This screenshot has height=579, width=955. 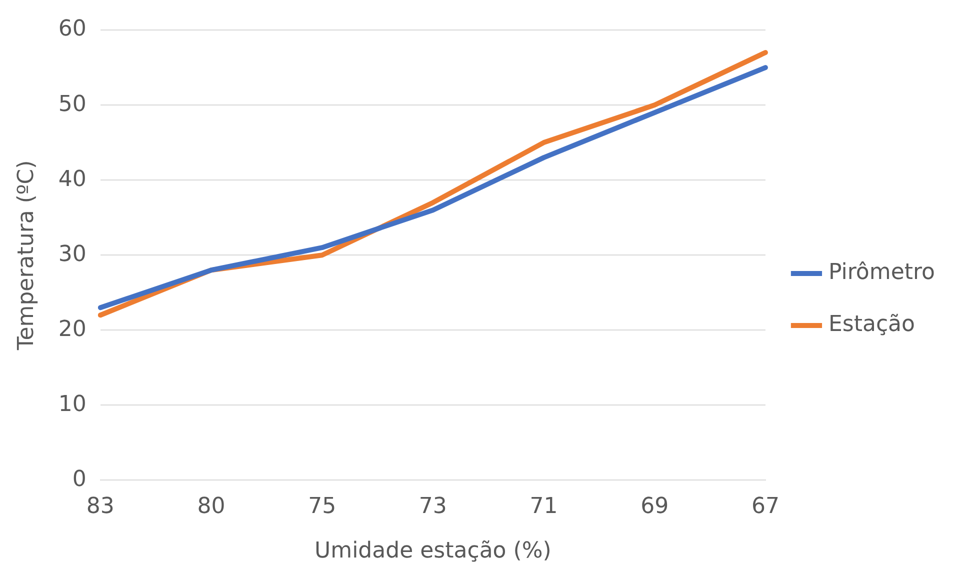 I want to click on y-axis-title: Temperatura (ºC), so click(x=26, y=255).